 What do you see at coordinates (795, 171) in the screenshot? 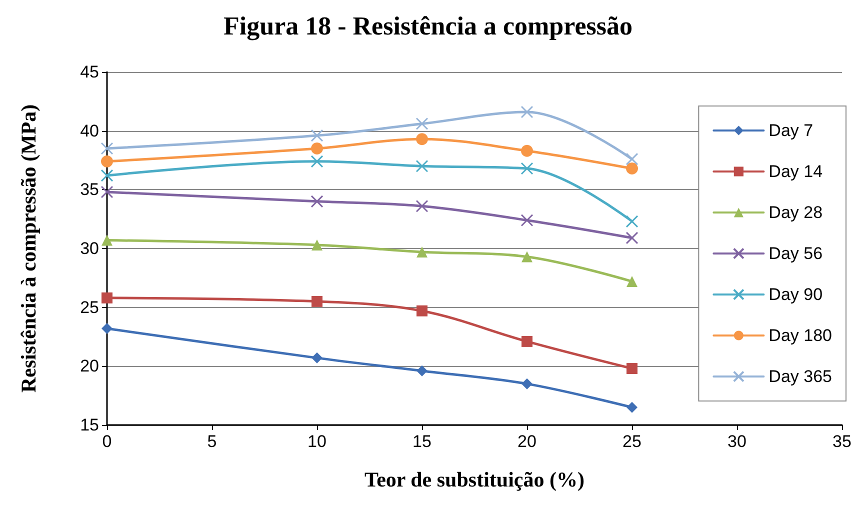
I see `legend-label: Day 14` at bounding box center [795, 171].